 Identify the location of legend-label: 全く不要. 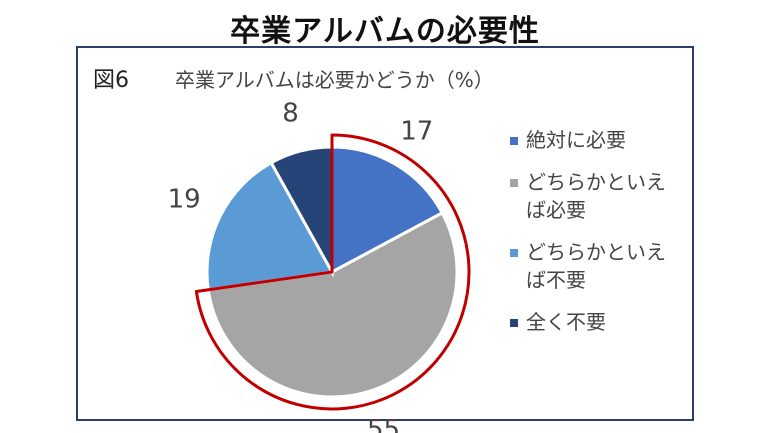
(566, 322).